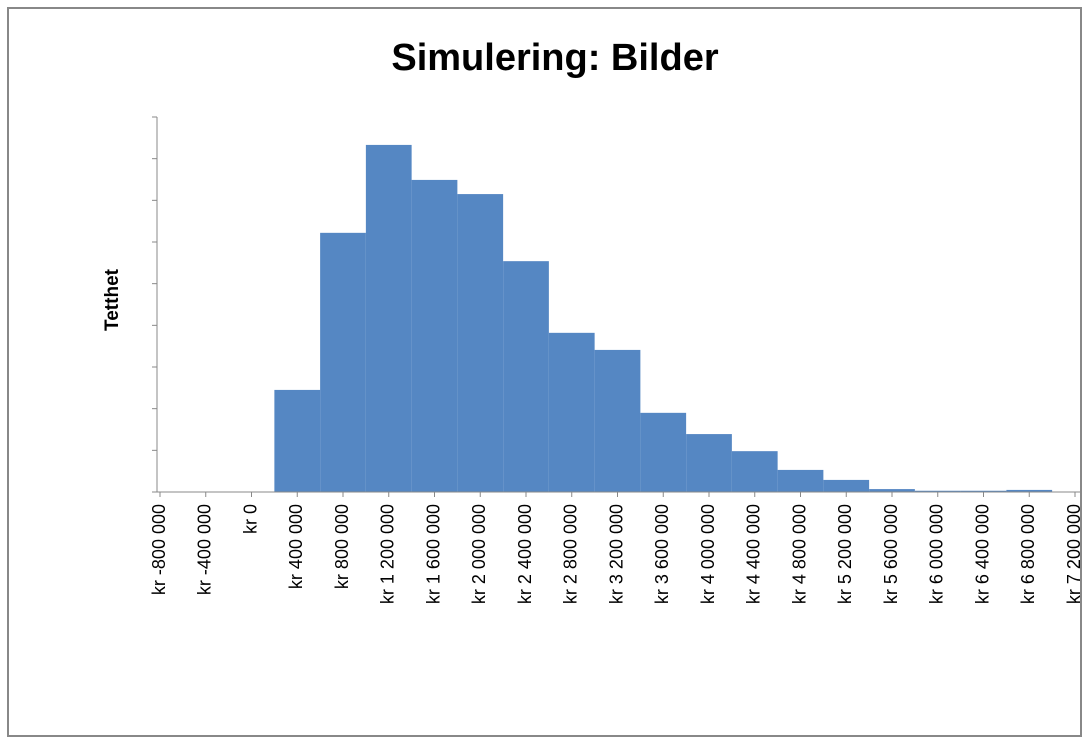 The image size is (1089, 744). What do you see at coordinates (1074, 554) in the screenshot?
I see `x-tick-label: kr 7 200 000` at bounding box center [1074, 554].